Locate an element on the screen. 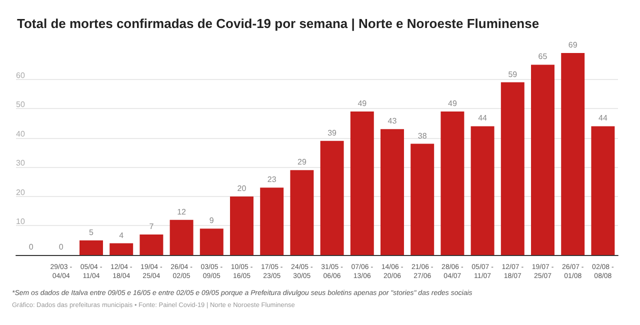 The height and width of the screenshot is (325, 640). y-tick-label: 60 is located at coordinates (21, 75).